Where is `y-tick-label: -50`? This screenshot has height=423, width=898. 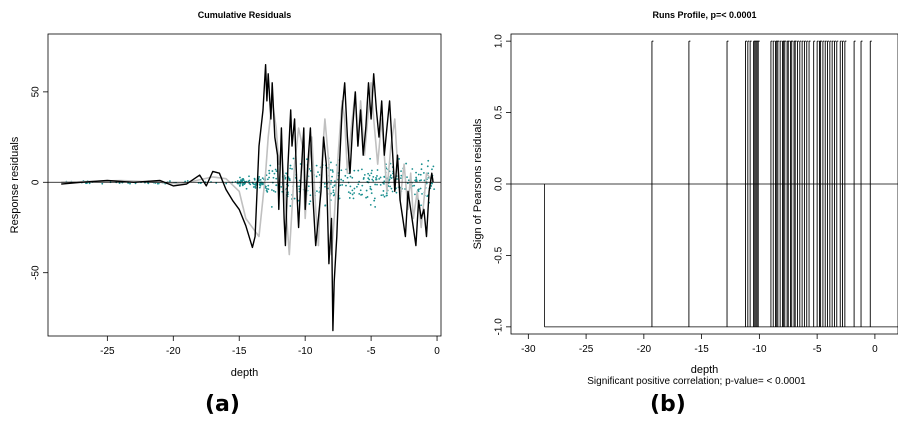 y-tick-label: -50 is located at coordinates (36, 272).